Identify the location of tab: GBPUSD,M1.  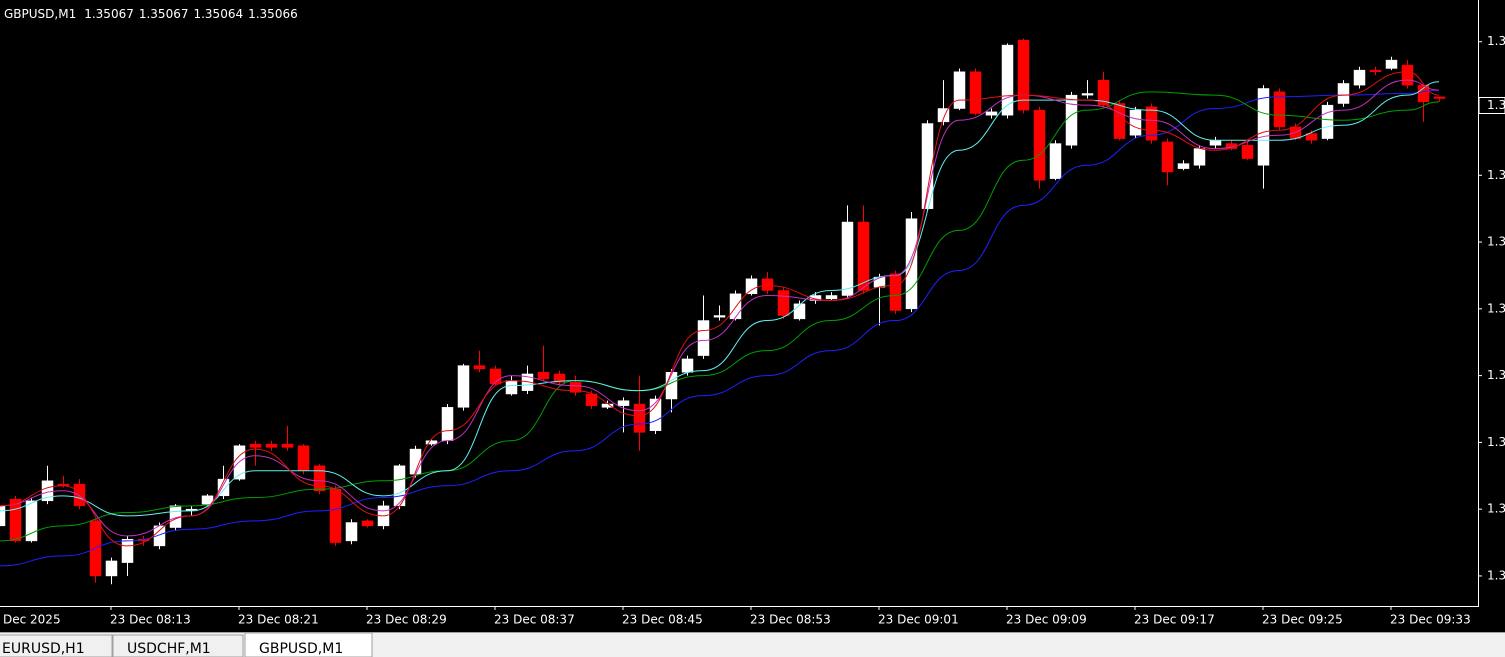
(308, 644).